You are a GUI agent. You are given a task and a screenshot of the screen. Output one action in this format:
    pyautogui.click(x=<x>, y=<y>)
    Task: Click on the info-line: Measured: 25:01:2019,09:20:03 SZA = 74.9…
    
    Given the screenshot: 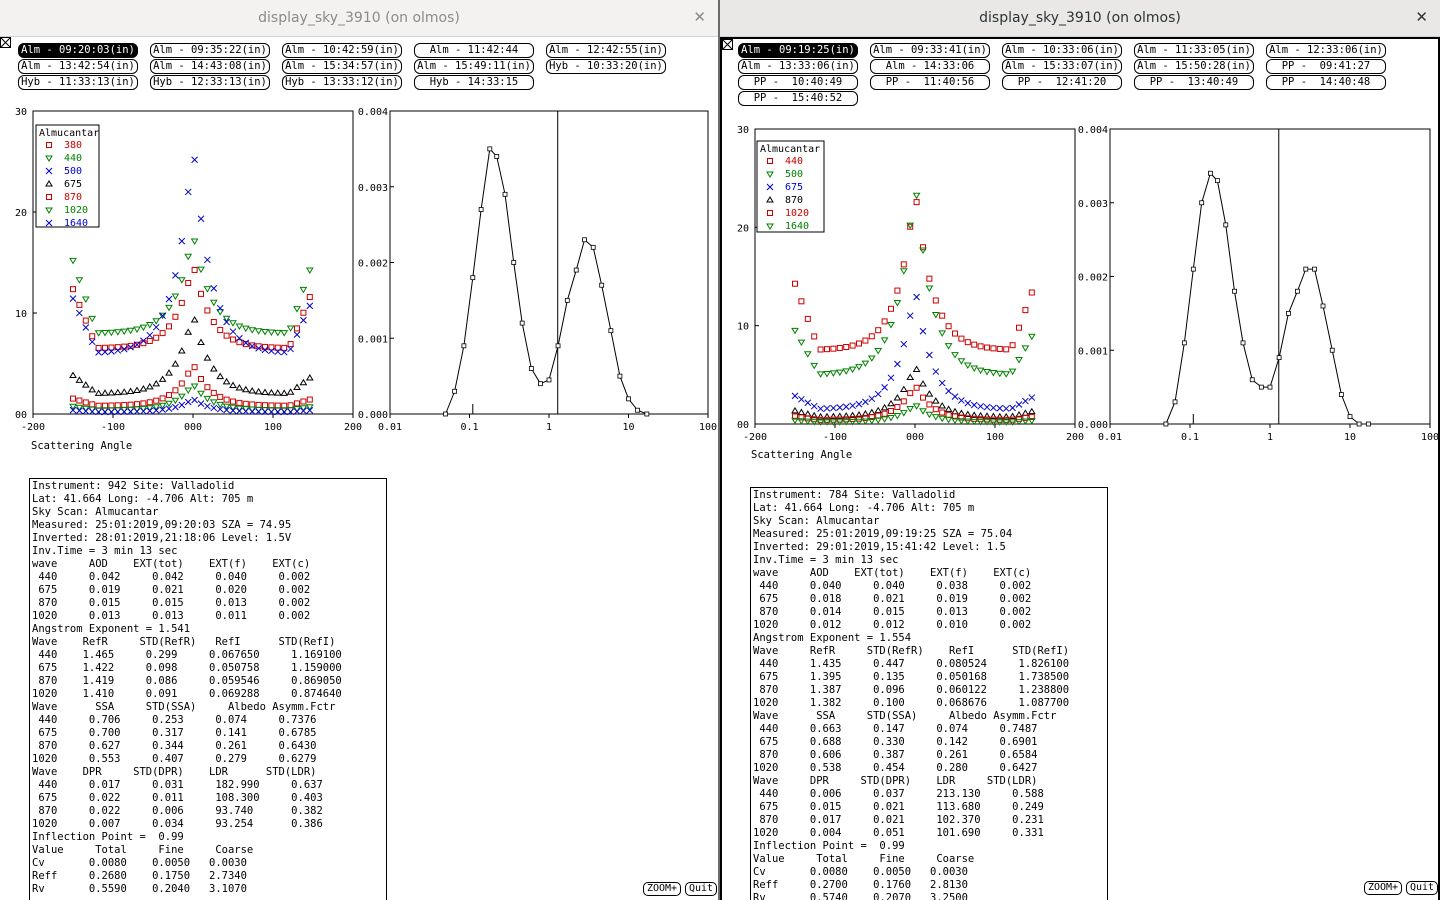 What is the action you would take?
    pyautogui.click(x=162, y=525)
    